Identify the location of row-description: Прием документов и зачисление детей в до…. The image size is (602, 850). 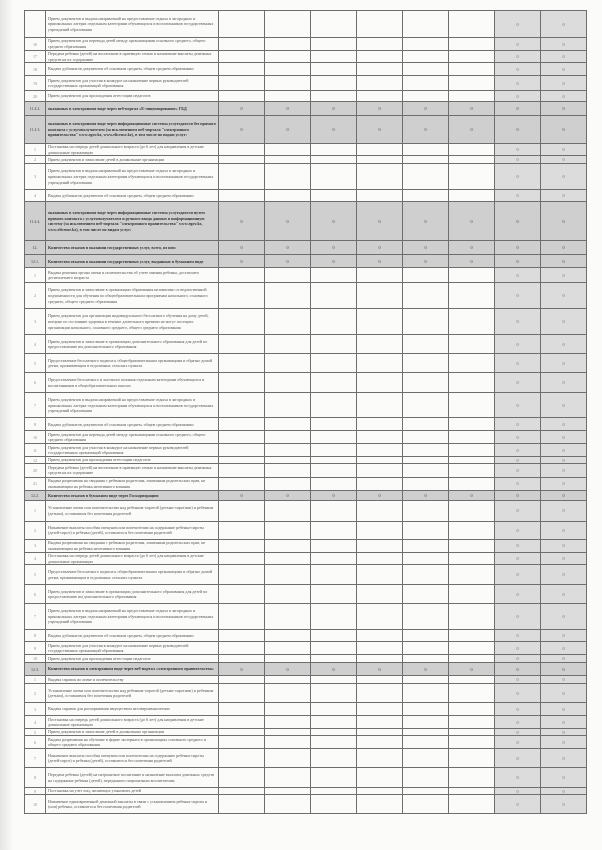
(132, 732).